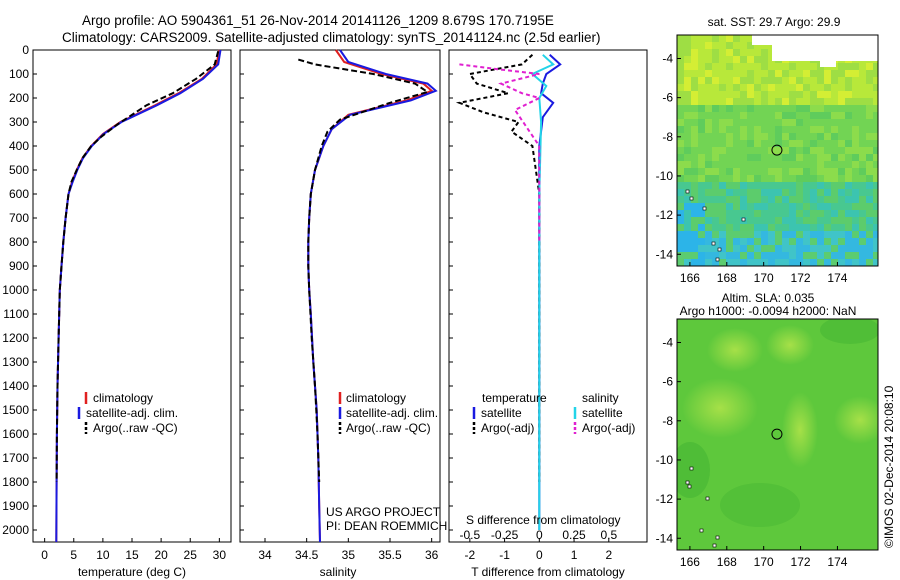 The width and height of the screenshot is (900, 580). Describe the element at coordinates (774, 22) in the screenshot. I see `sst-map-title: sat. SST: 29.7 Argo: 29.9` at that location.